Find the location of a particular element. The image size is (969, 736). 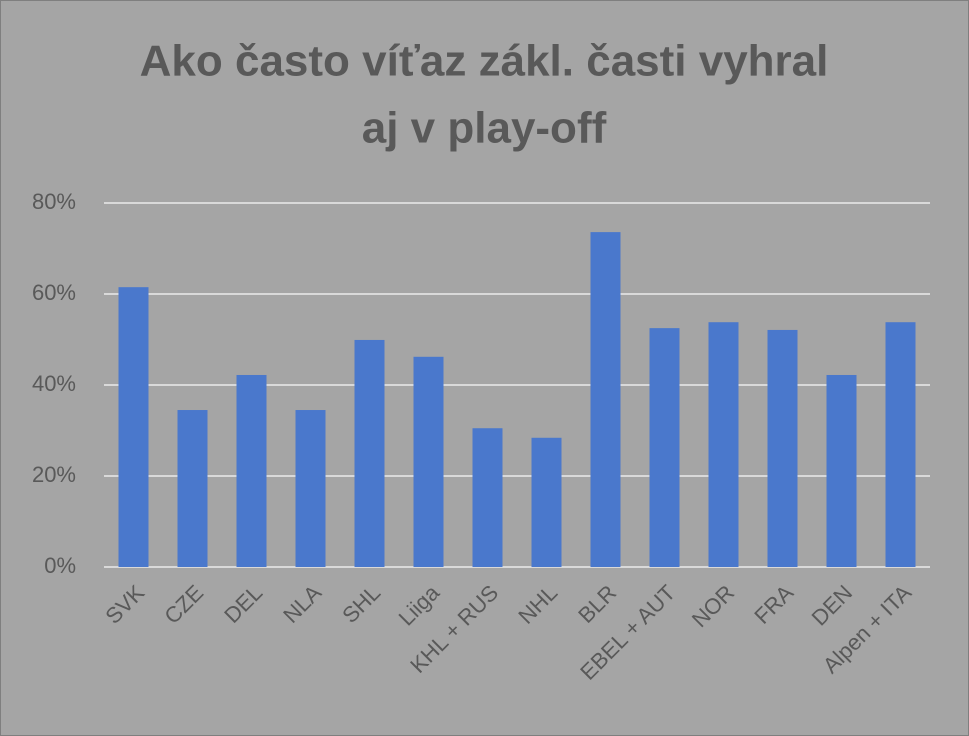

chart-title: Ako často víťaz zákl. časti vyhral is located at coordinates (484, 61).